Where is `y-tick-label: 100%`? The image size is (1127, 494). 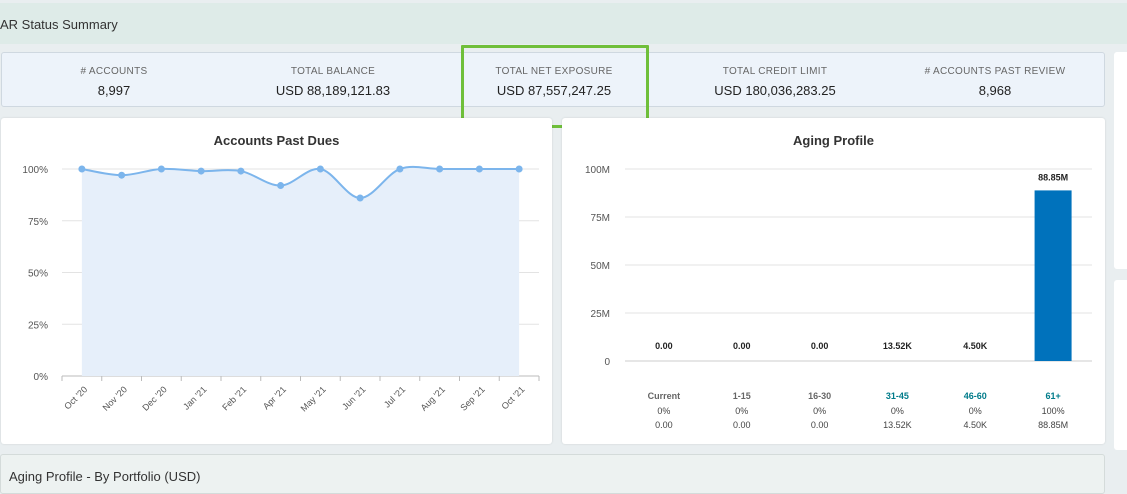
y-tick-label: 100% is located at coordinates (35, 170).